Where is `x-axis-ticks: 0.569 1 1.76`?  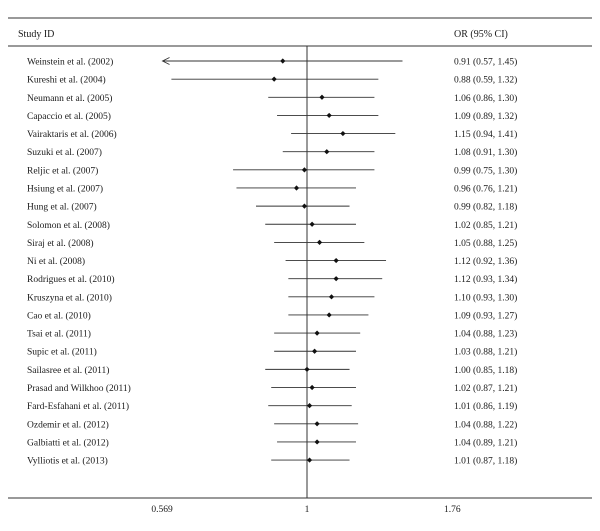
x-axis-ticks: 0.569 1 1.76 is located at coordinates (305, 510).